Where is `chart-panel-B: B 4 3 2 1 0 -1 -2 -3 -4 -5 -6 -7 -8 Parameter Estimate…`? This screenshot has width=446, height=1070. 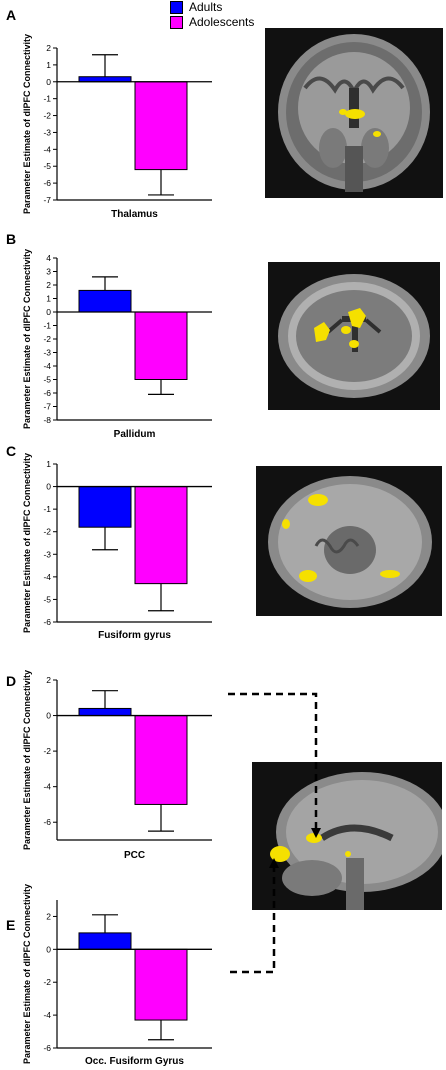 chart-panel-B: B 4 3 2 1 0 -1 -2 -3 -4 -5 -6 -7 -8 Parameter Estimate… is located at coordinates (109, 335).